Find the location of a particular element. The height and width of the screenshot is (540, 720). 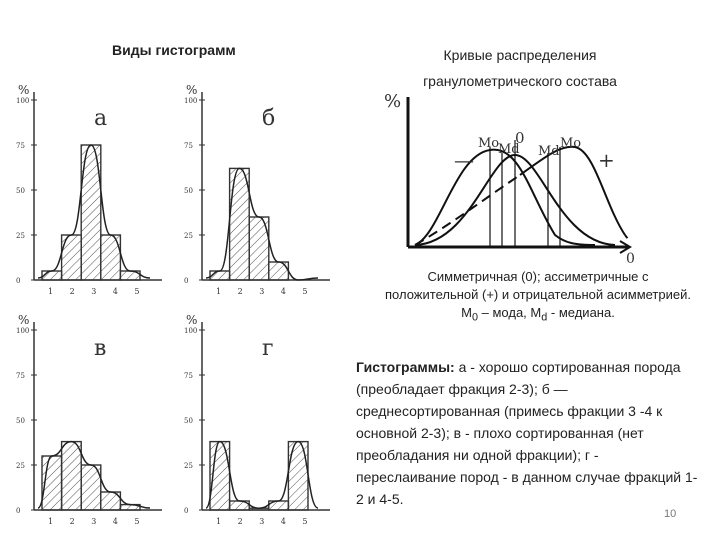

dist-label-zero: 0 is located at coordinates (520, 138).